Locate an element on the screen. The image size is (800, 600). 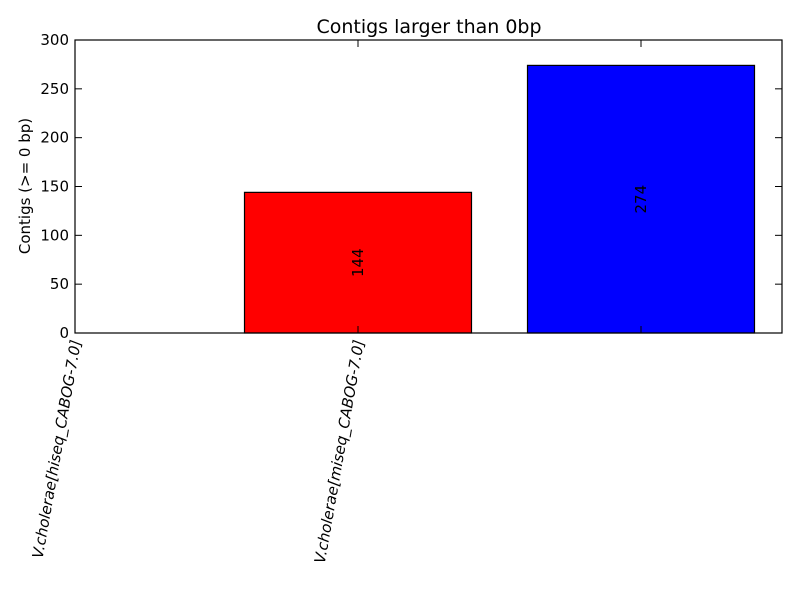
y-axis-title: Contigs (>= 0 bp) is located at coordinates (25, 186).